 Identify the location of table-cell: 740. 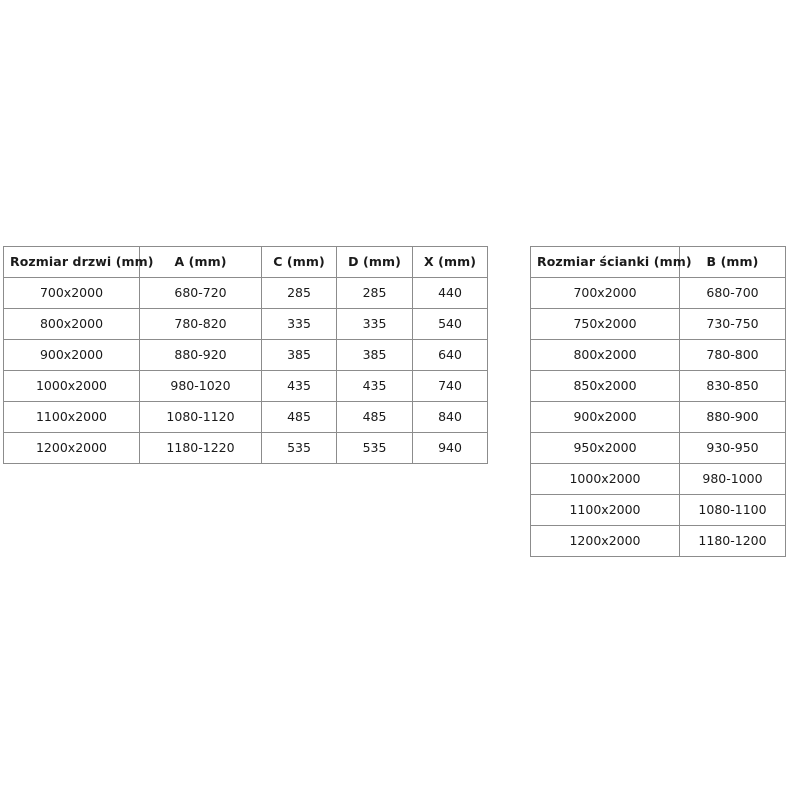
(450, 386).